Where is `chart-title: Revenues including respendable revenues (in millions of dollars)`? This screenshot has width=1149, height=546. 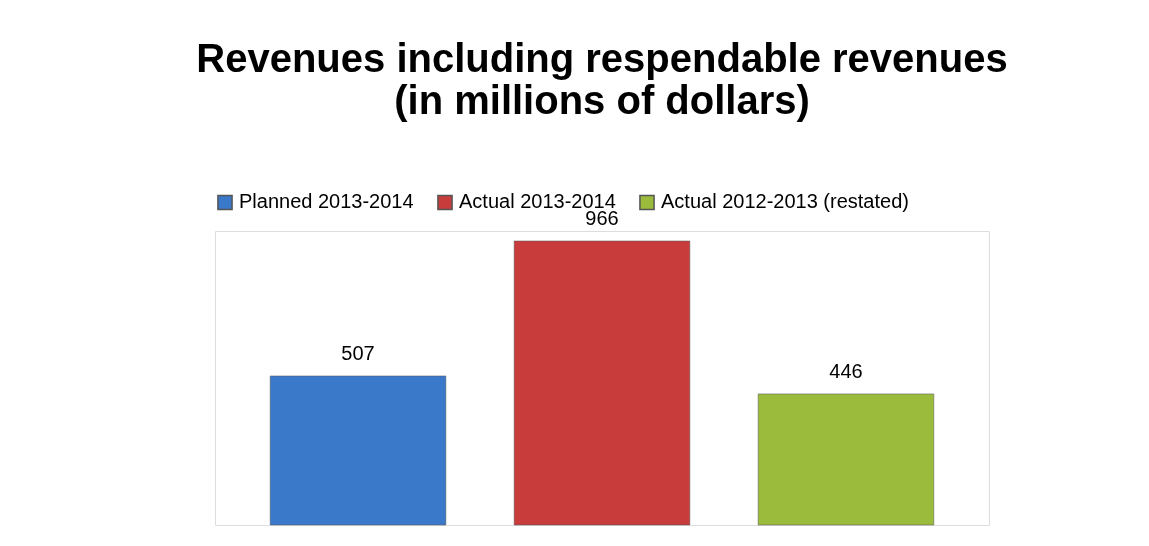 chart-title: Revenues including respendable revenues (in millions of dollars) is located at coordinates (602, 79).